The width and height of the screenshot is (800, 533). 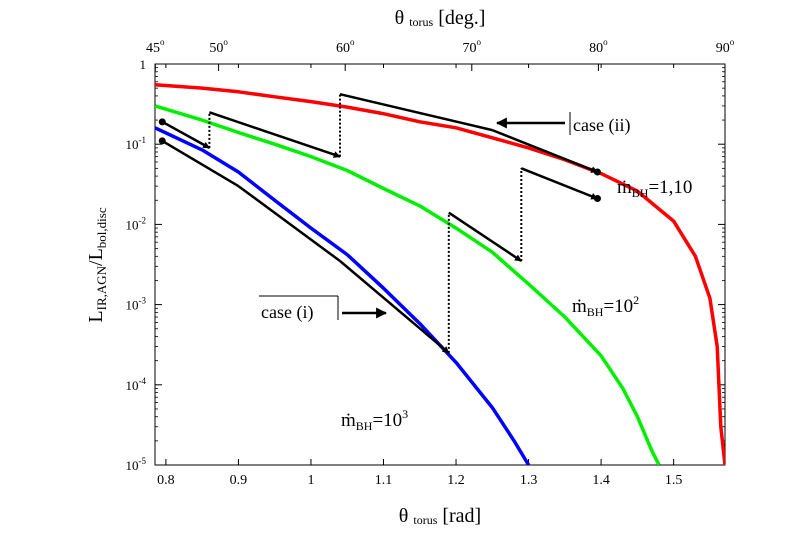 I want to click on x-axis-unit: [rad], so click(x=461, y=516).